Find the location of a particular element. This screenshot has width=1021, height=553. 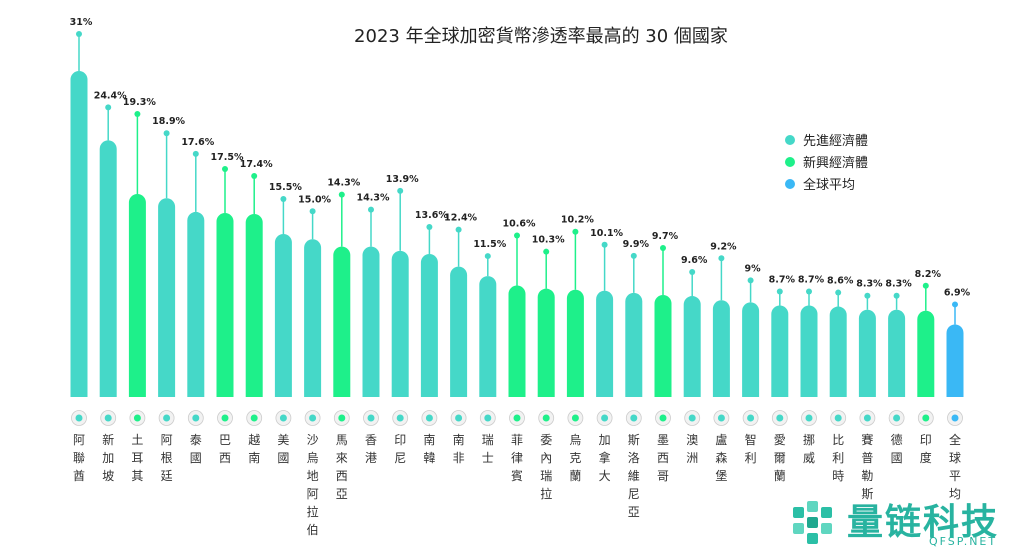

category-label: 墨西哥 is located at coordinates (663, 458).